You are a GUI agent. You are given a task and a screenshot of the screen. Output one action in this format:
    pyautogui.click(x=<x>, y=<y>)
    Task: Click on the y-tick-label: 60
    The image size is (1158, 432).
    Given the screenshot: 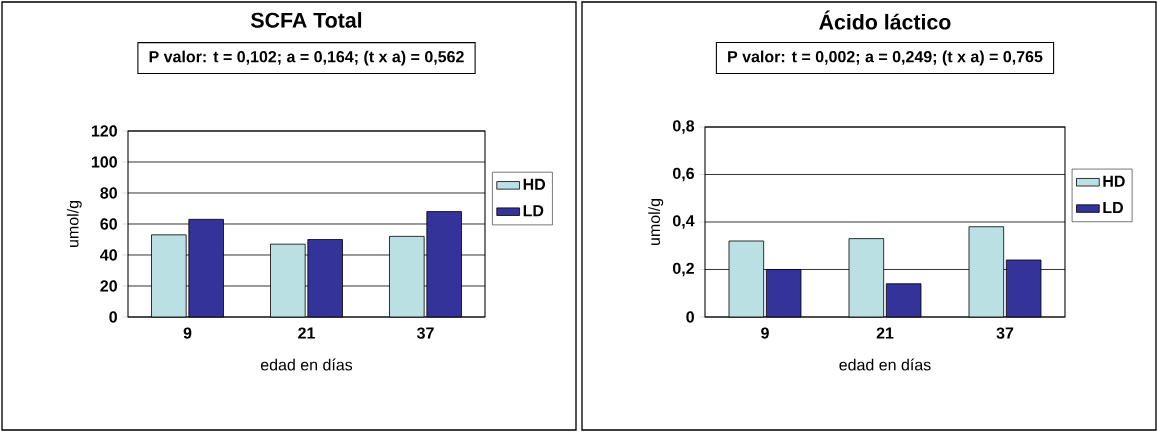 What is the action you would take?
    pyautogui.click(x=108, y=224)
    